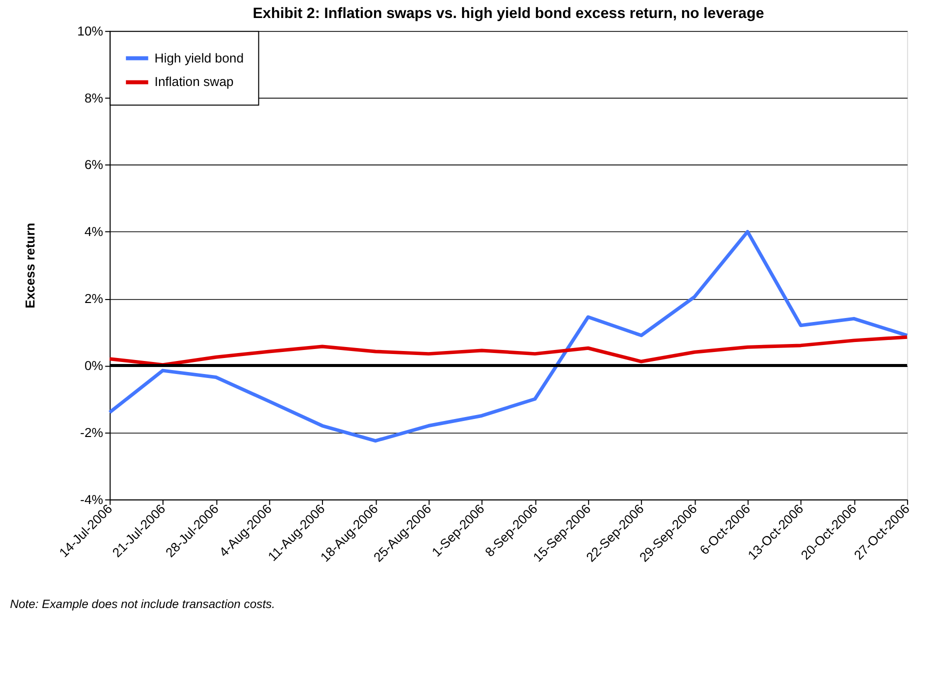  Describe the element at coordinates (92, 432) in the screenshot. I see `y-tick-label: -2%` at that location.